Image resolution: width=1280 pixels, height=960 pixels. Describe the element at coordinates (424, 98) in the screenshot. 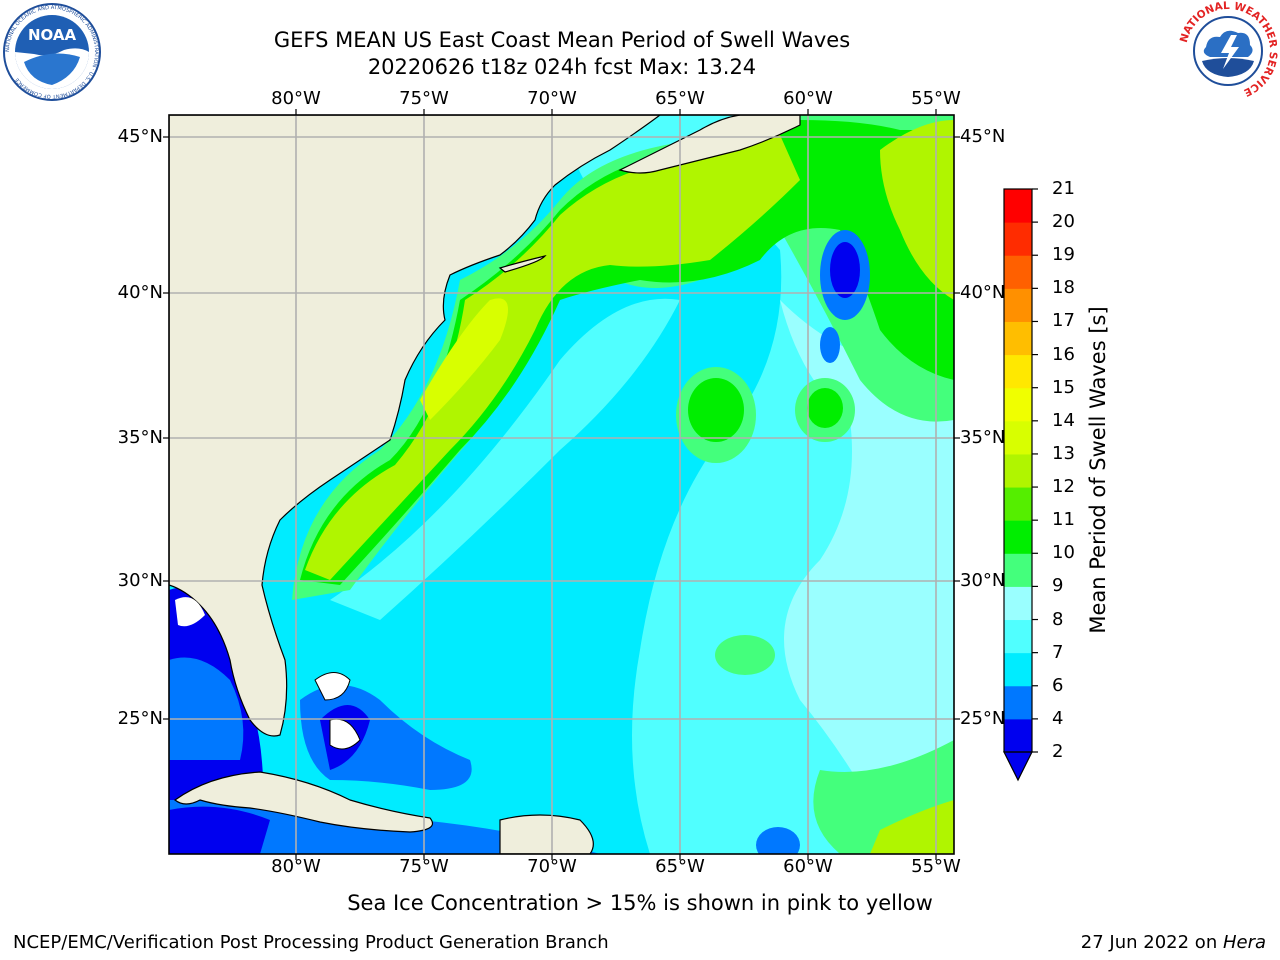

I see `lon-label-top: 75°W` at that location.